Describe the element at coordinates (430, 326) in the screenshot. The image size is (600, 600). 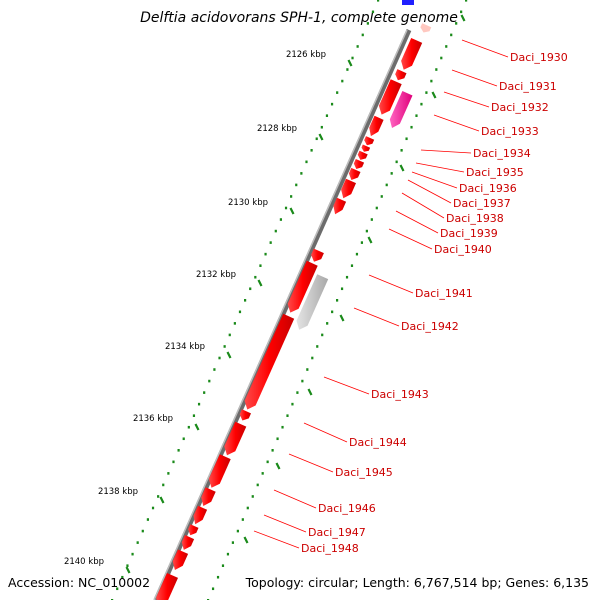
I see `gene-label: Daci_1942` at that location.